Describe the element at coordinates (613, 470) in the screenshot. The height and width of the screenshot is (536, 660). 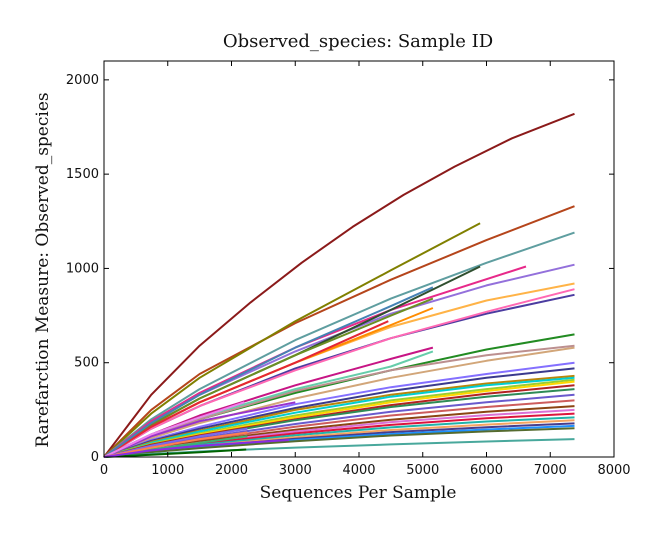
I see `x-tick-label: 8000` at that location.